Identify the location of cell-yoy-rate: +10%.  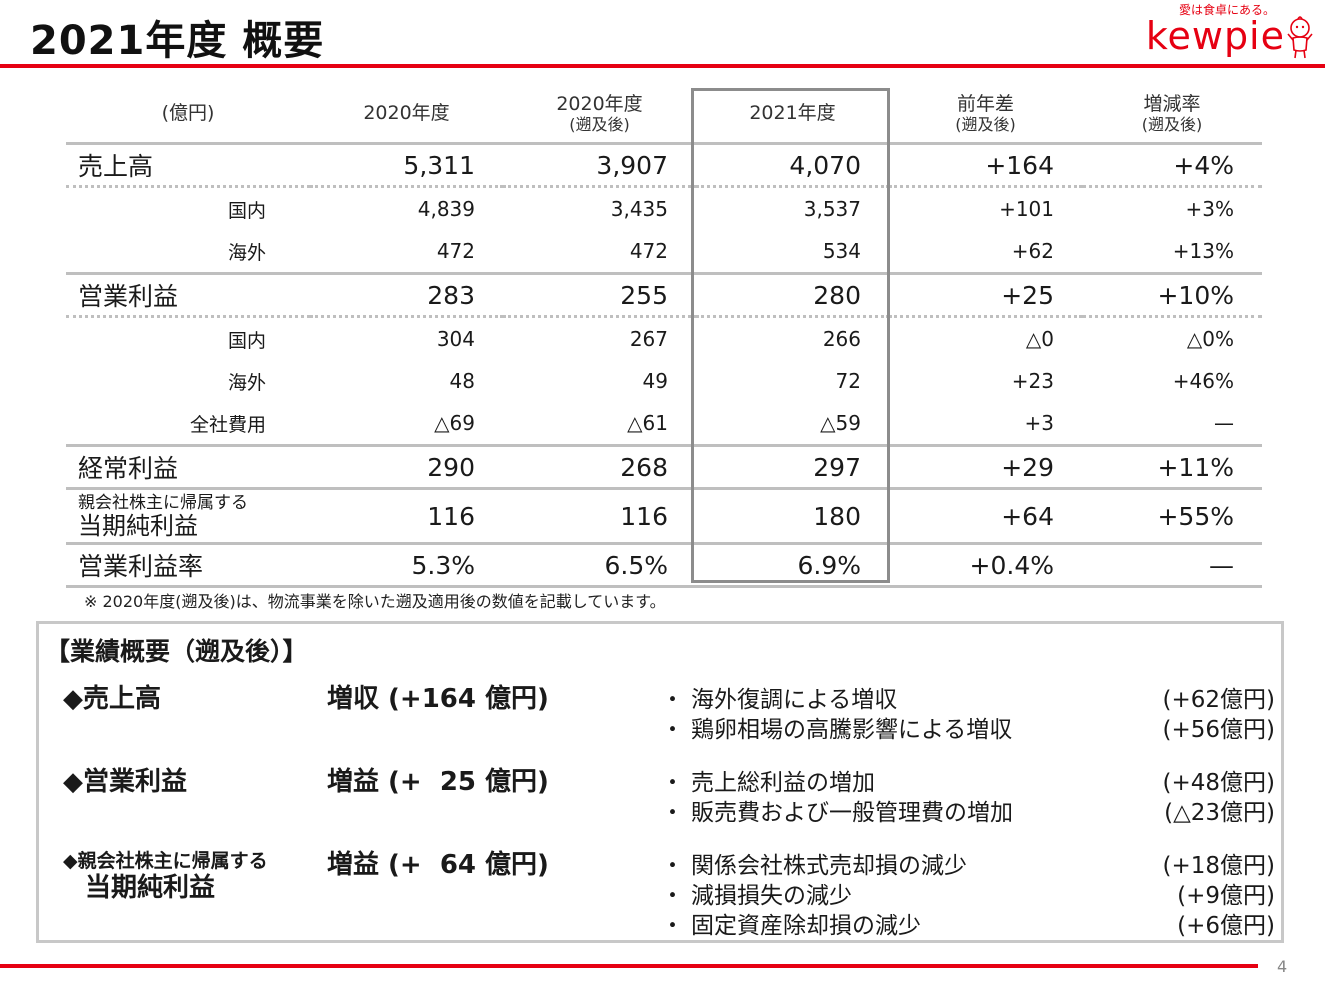
(1195, 295).